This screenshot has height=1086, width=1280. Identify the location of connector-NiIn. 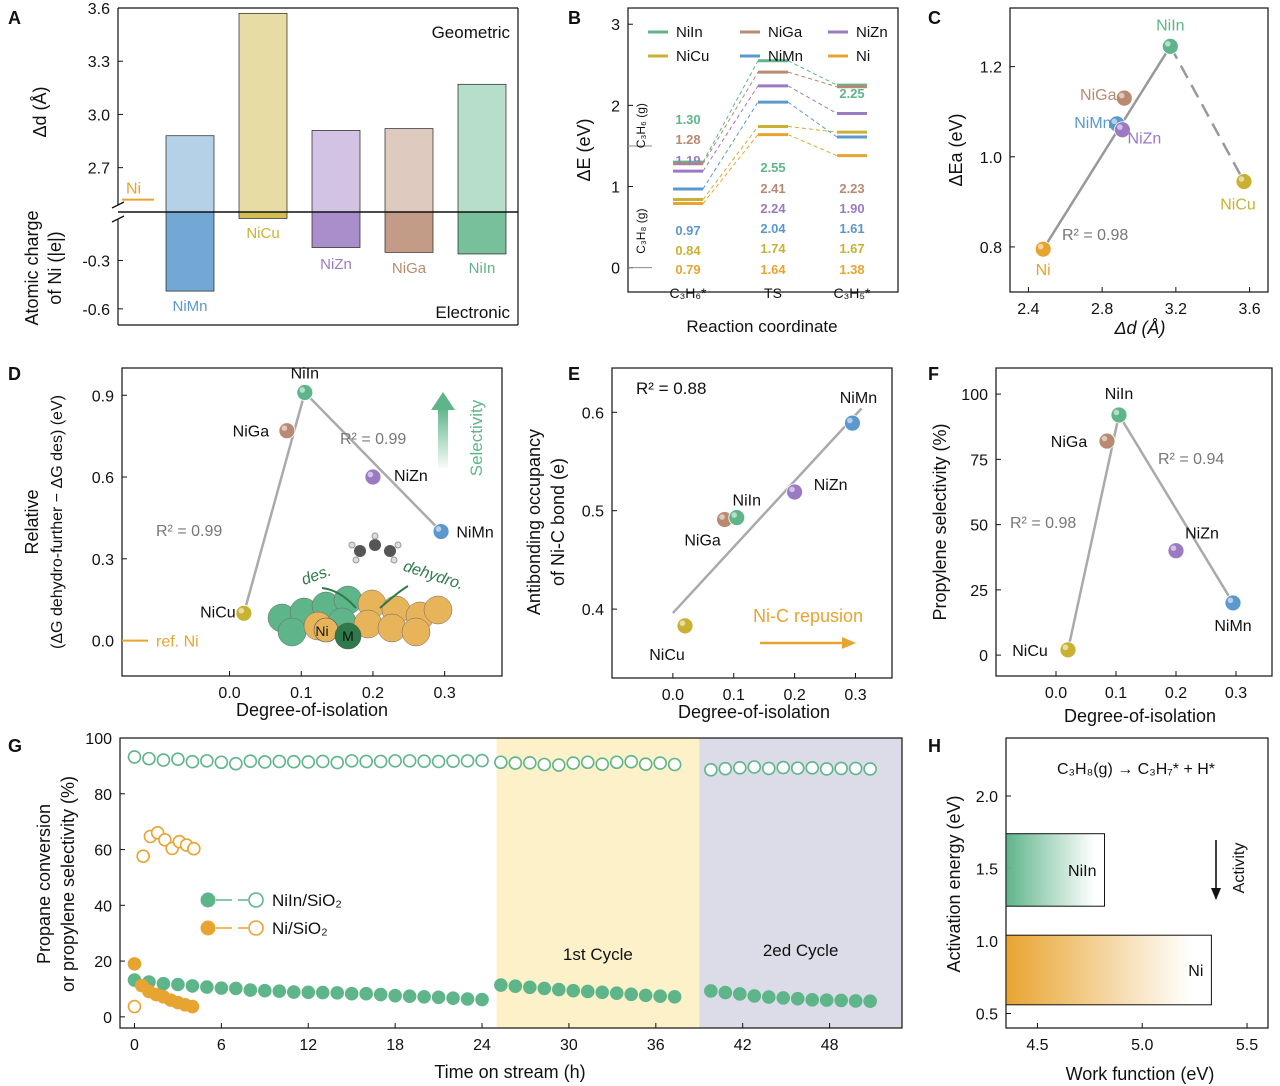
(730, 111).